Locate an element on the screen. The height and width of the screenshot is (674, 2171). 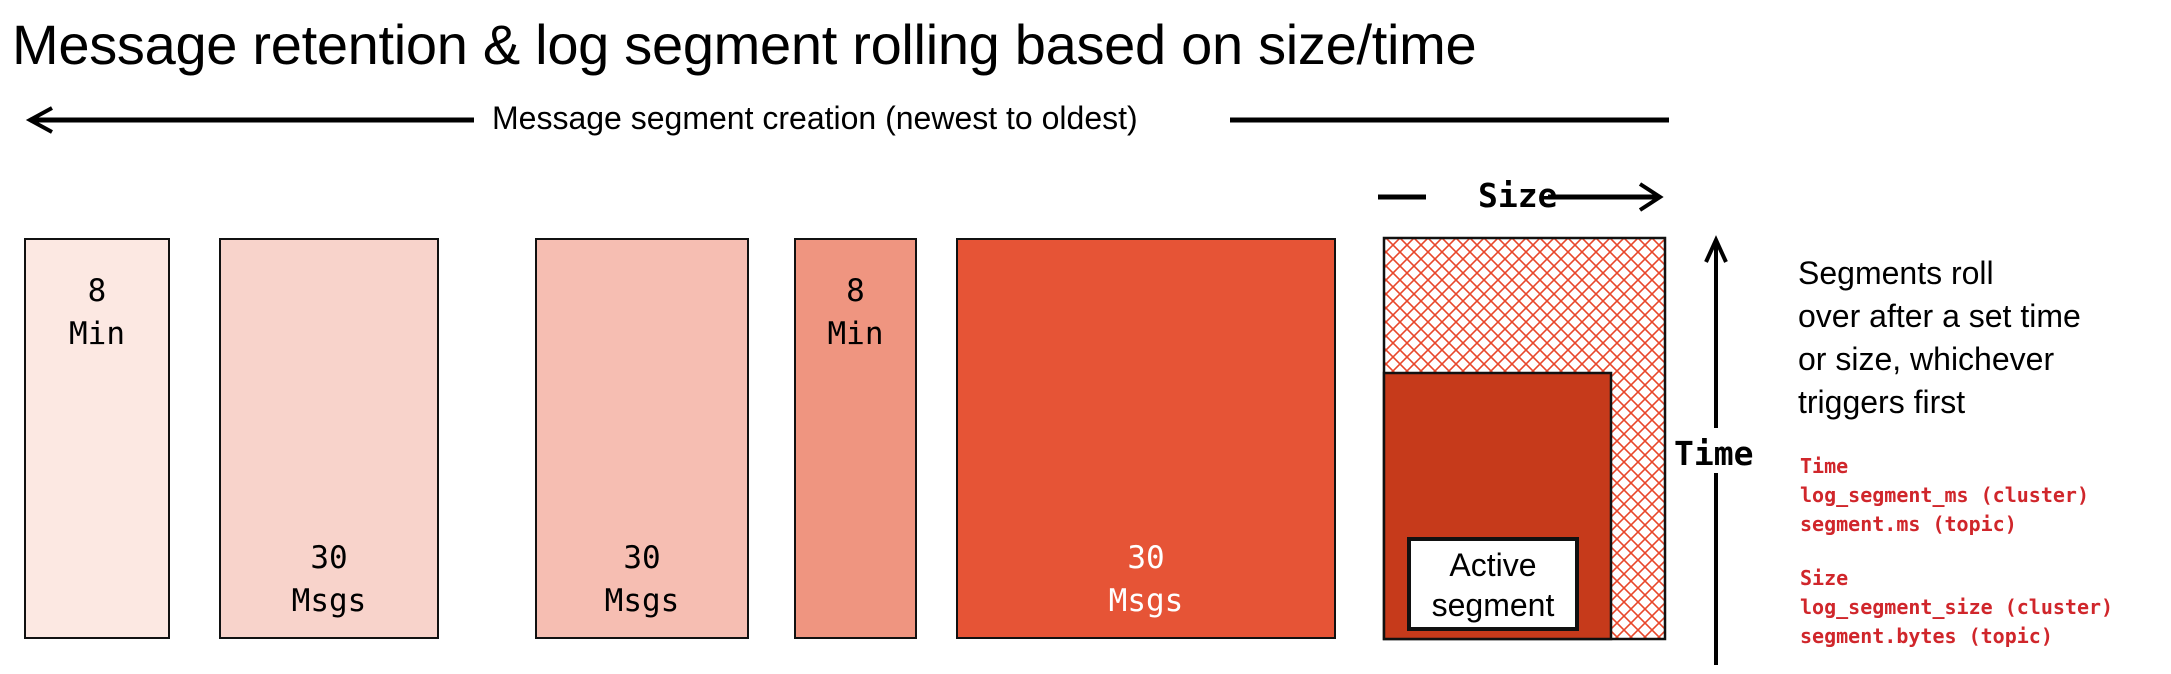
segment-2: 30 Msgs is located at coordinates (329, 438).